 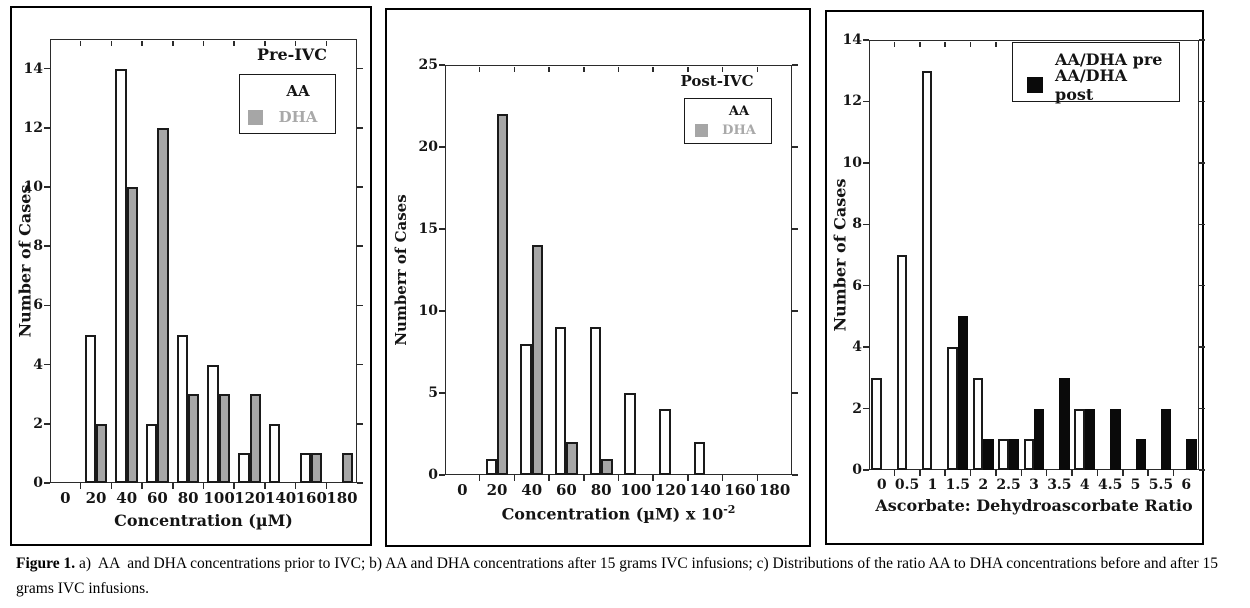 What do you see at coordinates (1034, 505) in the screenshot?
I see `x-axis-title: Ascorbate: Dehydroascorbate Ratio` at bounding box center [1034, 505].